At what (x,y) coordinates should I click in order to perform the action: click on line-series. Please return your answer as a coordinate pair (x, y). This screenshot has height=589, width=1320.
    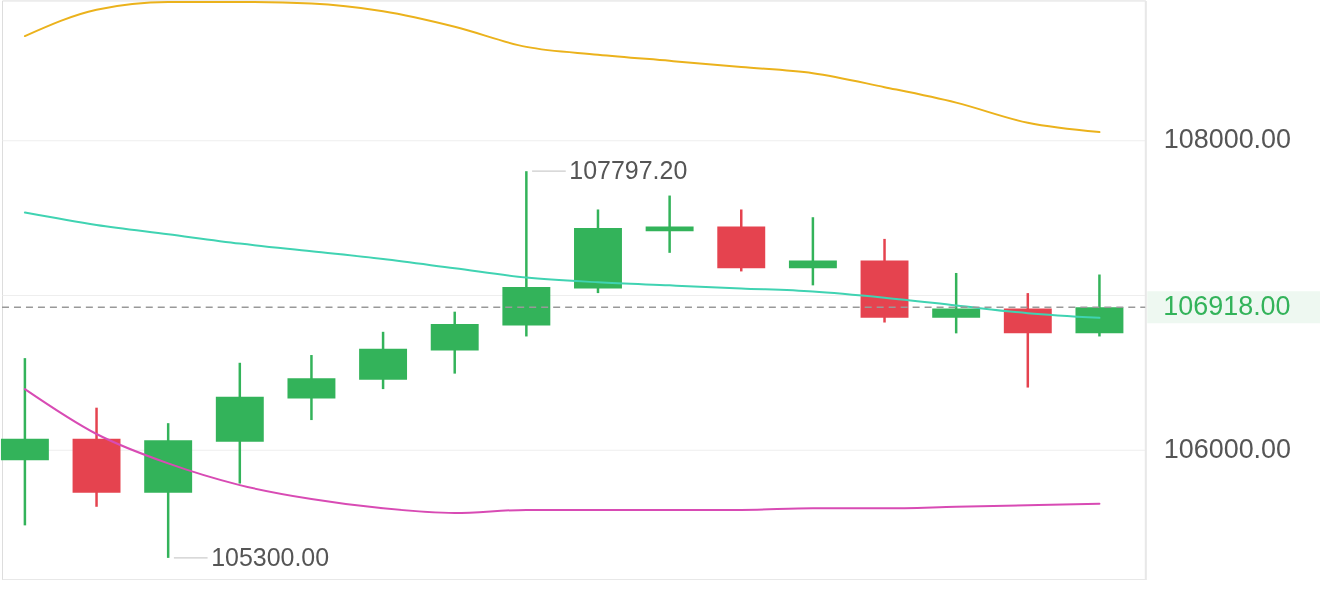
    Looking at the image, I should click on (562, 265).